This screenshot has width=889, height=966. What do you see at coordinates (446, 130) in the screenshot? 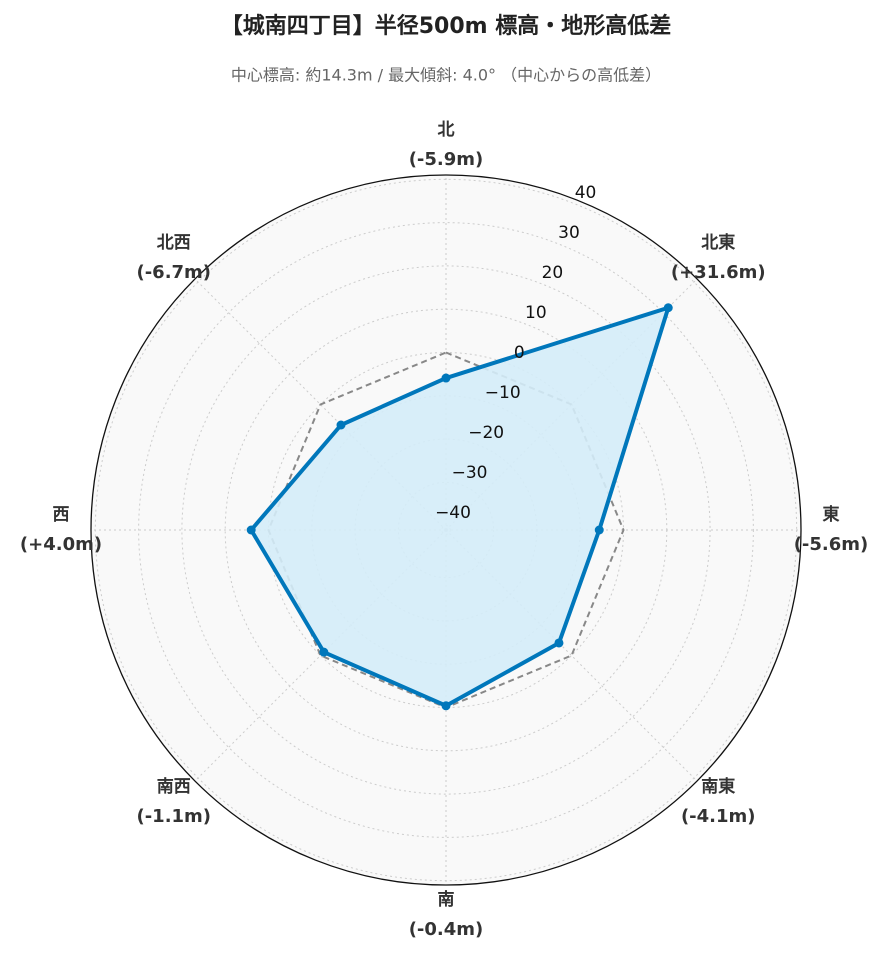
I see `category-label: 北` at bounding box center [446, 130].